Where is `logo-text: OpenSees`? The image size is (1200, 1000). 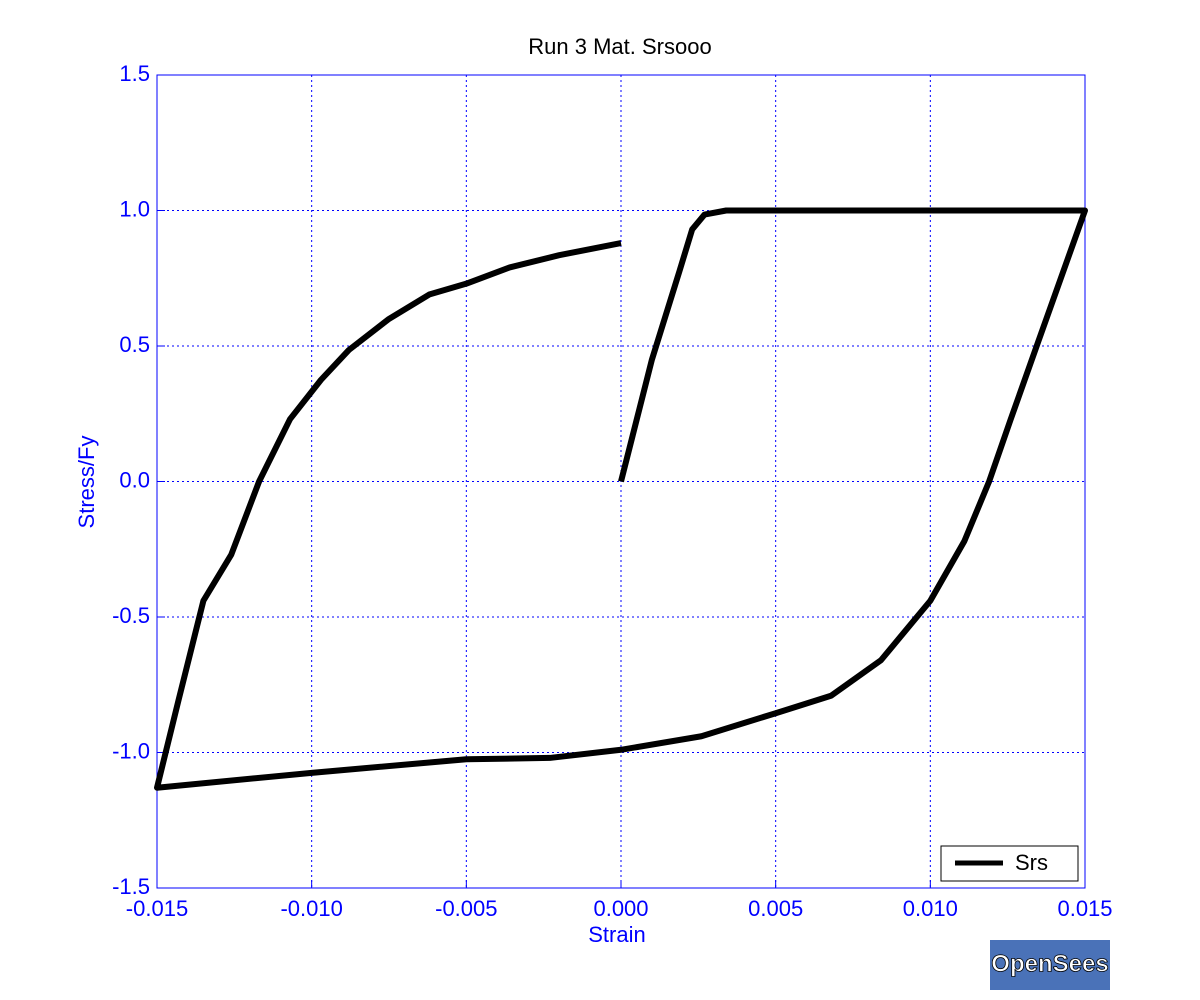 logo-text: OpenSees is located at coordinates (1049, 963).